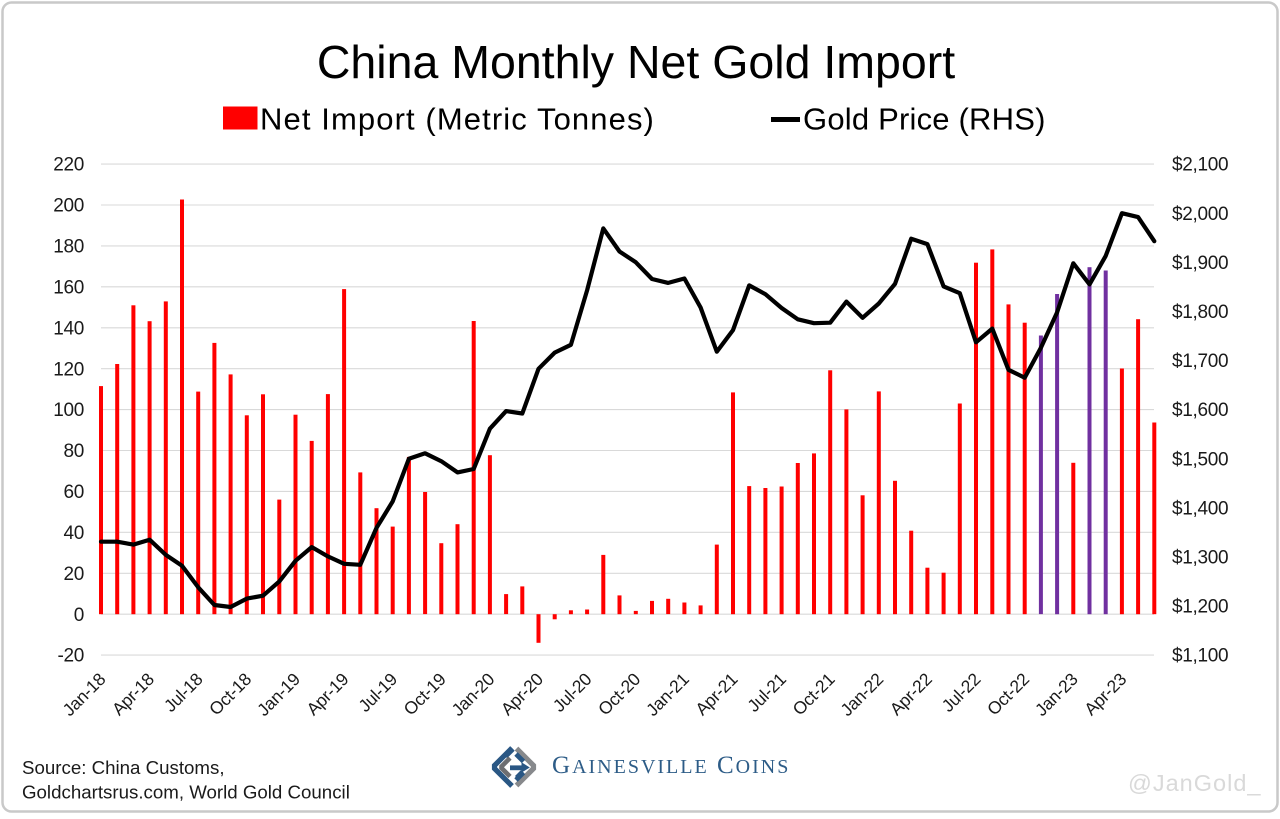 The height and width of the screenshot is (819, 1280). Describe the element at coordinates (1200, 361) in the screenshot. I see `svg-text: $1,700` at that location.